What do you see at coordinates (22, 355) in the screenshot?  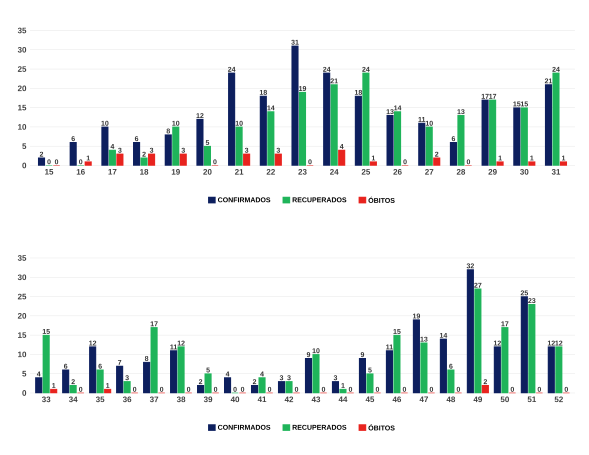 I see `y-tick-label: 10` at bounding box center [22, 355].